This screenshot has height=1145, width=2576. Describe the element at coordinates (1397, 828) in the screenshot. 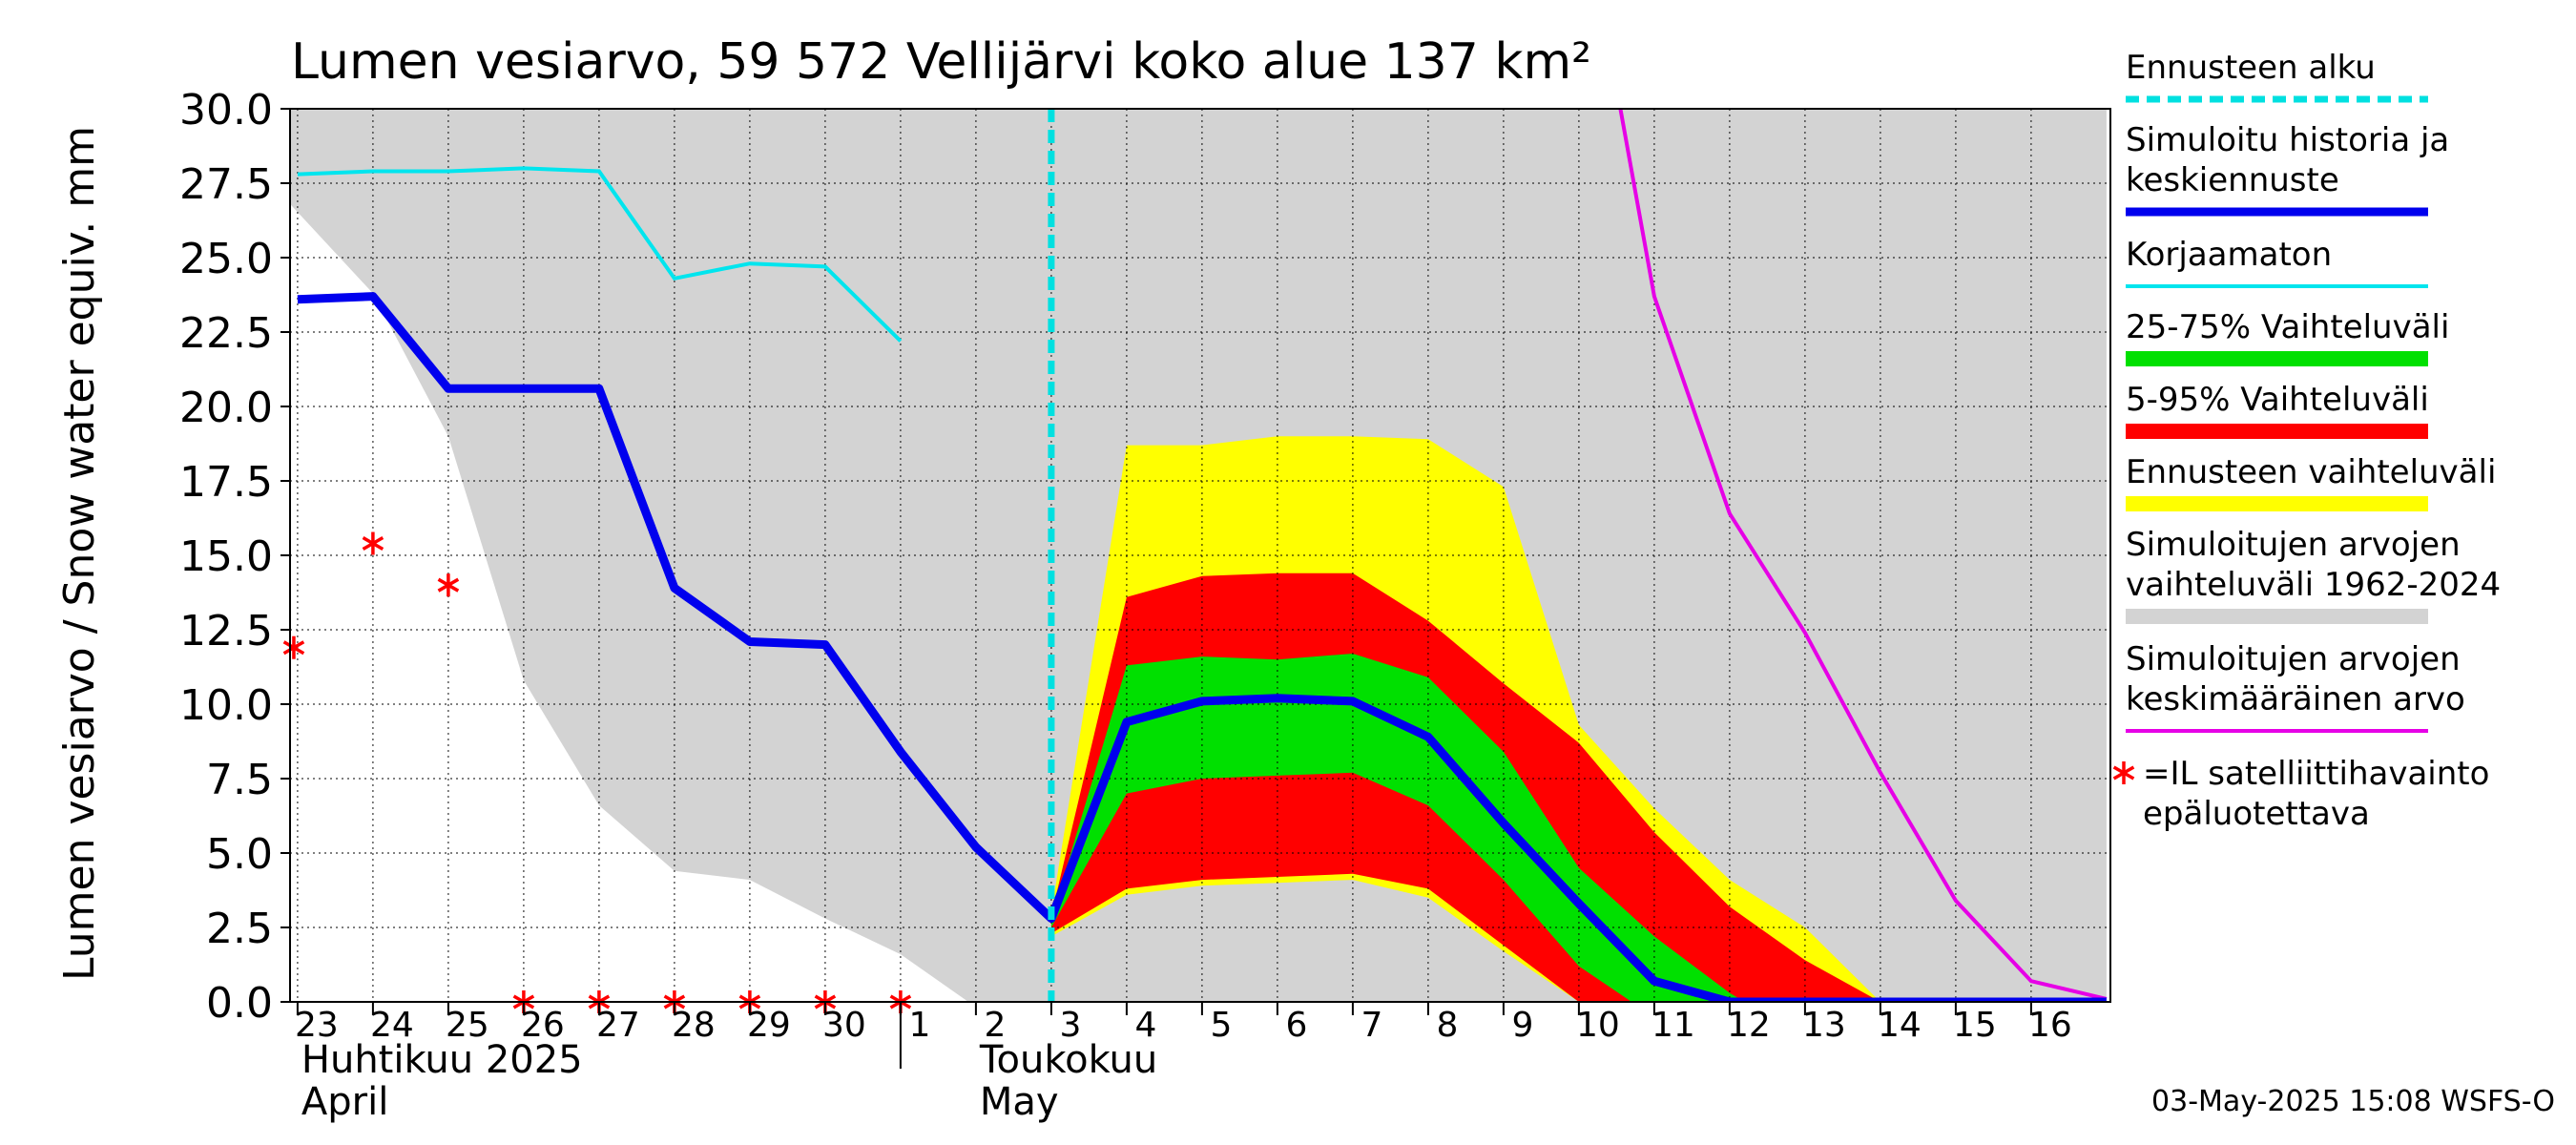

I see `p25-75-band` at that location.